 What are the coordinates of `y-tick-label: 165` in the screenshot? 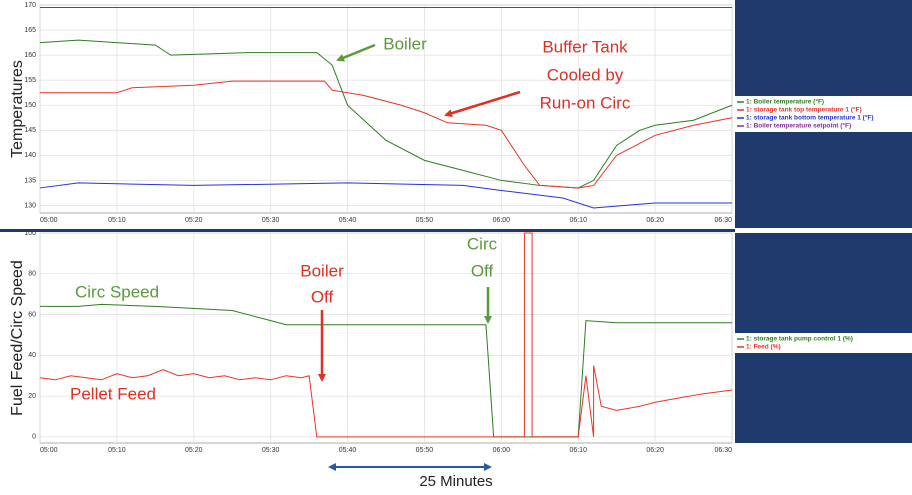 It's located at (30, 30).